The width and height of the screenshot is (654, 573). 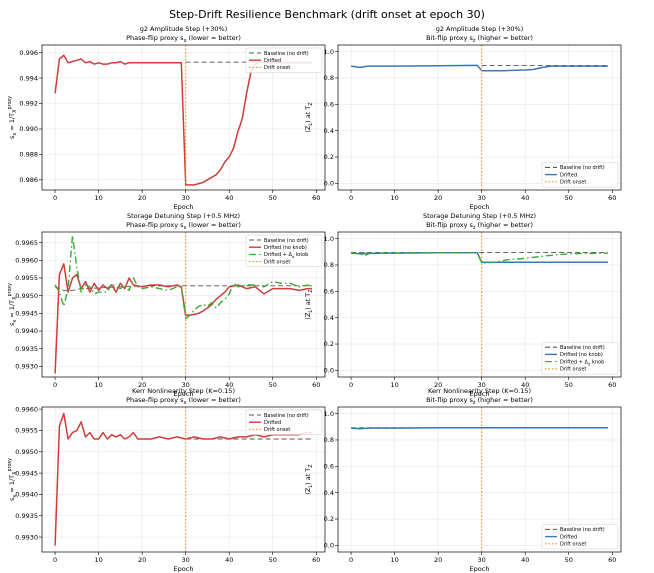 What do you see at coordinates (28, 180) in the screenshot?
I see `y-tick-label: 0.986` at bounding box center [28, 180].